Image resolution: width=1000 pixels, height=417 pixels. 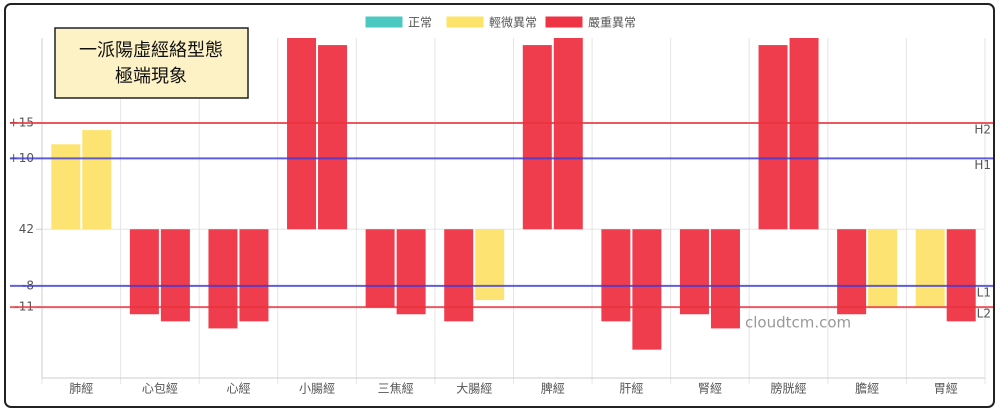 I want to click on legend-label: 正常, so click(x=420, y=23).